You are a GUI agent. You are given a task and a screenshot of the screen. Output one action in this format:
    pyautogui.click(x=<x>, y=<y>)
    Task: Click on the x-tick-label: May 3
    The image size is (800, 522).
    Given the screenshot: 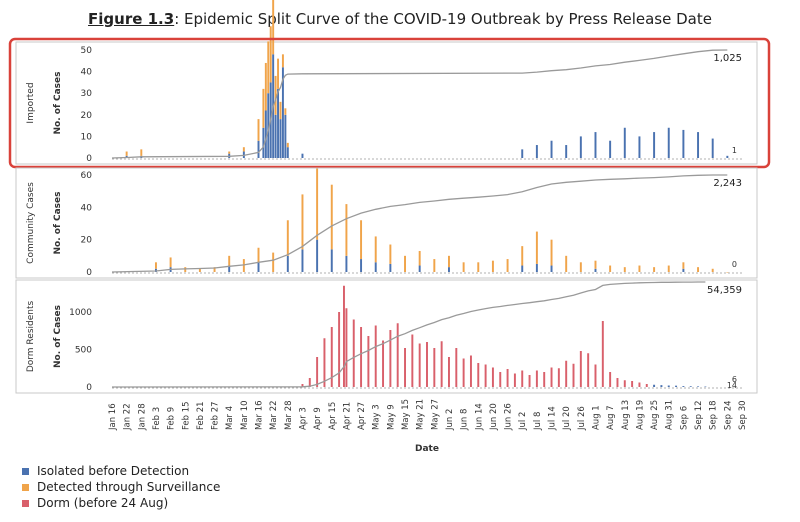 What is the action you would take?
    pyautogui.click(x=377, y=417)
    